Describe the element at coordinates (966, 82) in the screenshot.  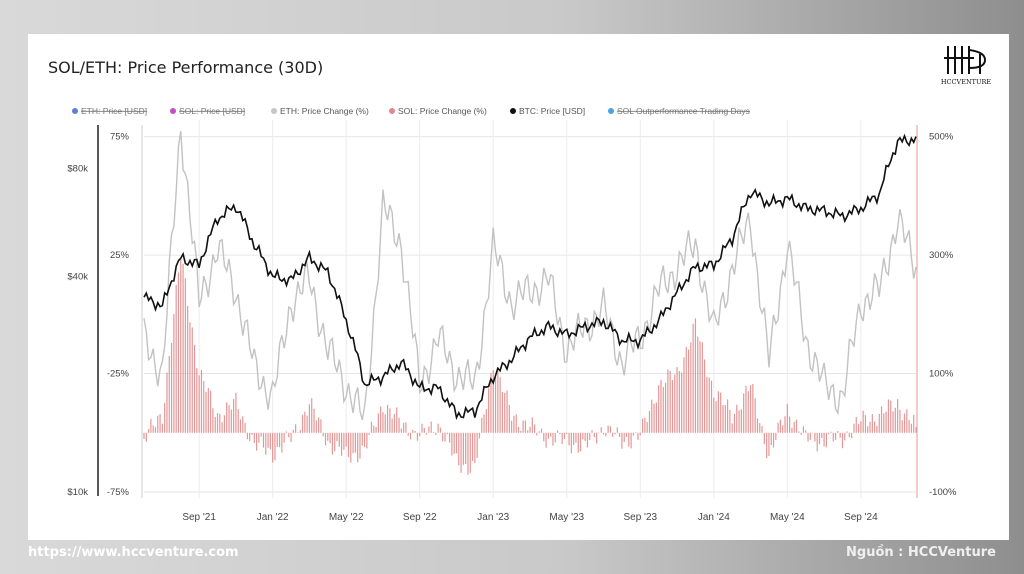
I see `logo-text: HCCVENTURE` at that location.